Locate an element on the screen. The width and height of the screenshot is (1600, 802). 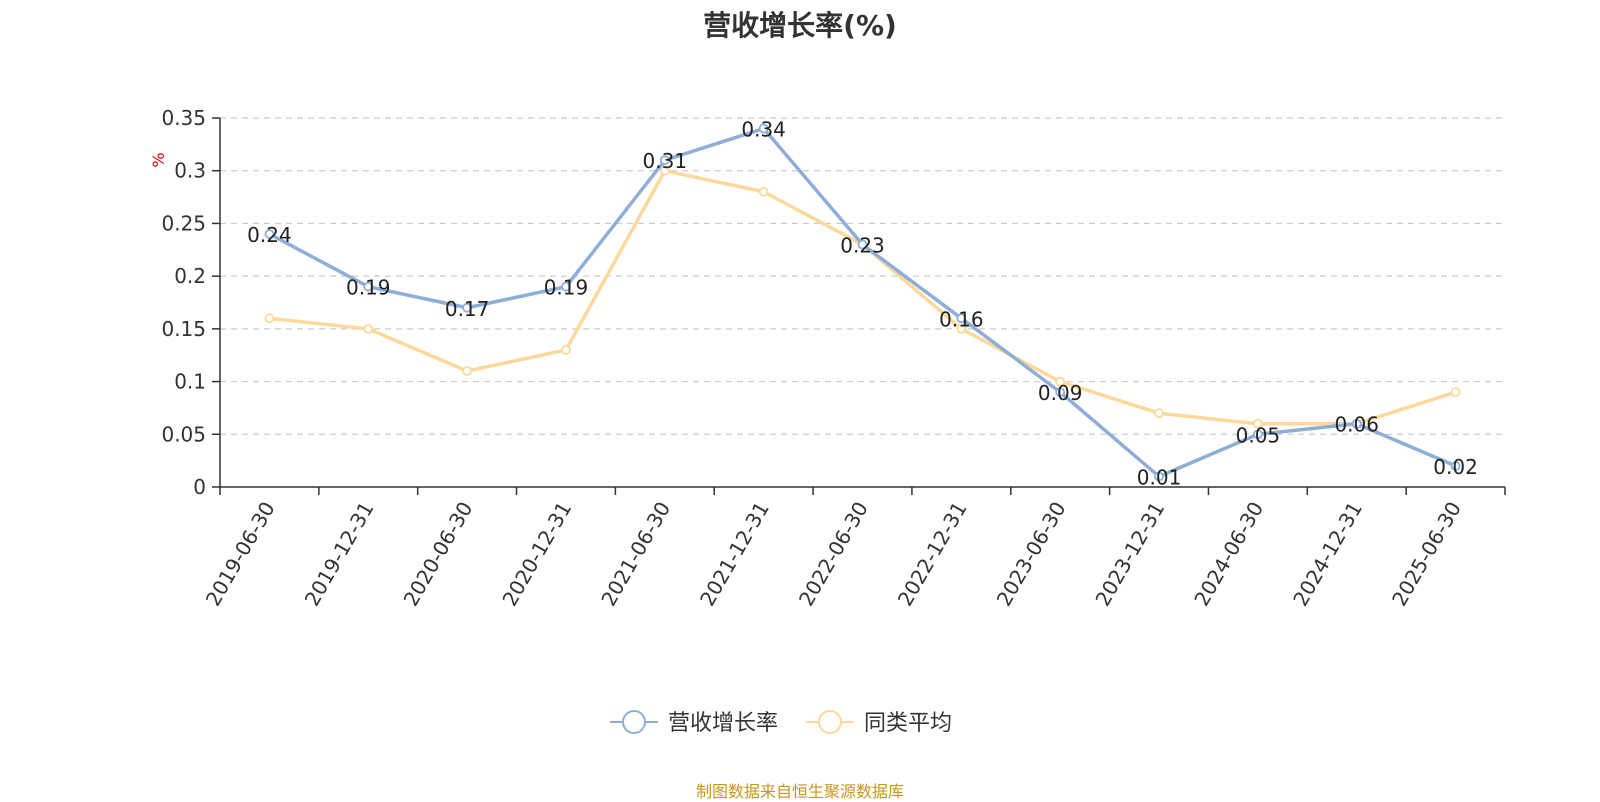
data-label: 0.34 is located at coordinates (763, 130).